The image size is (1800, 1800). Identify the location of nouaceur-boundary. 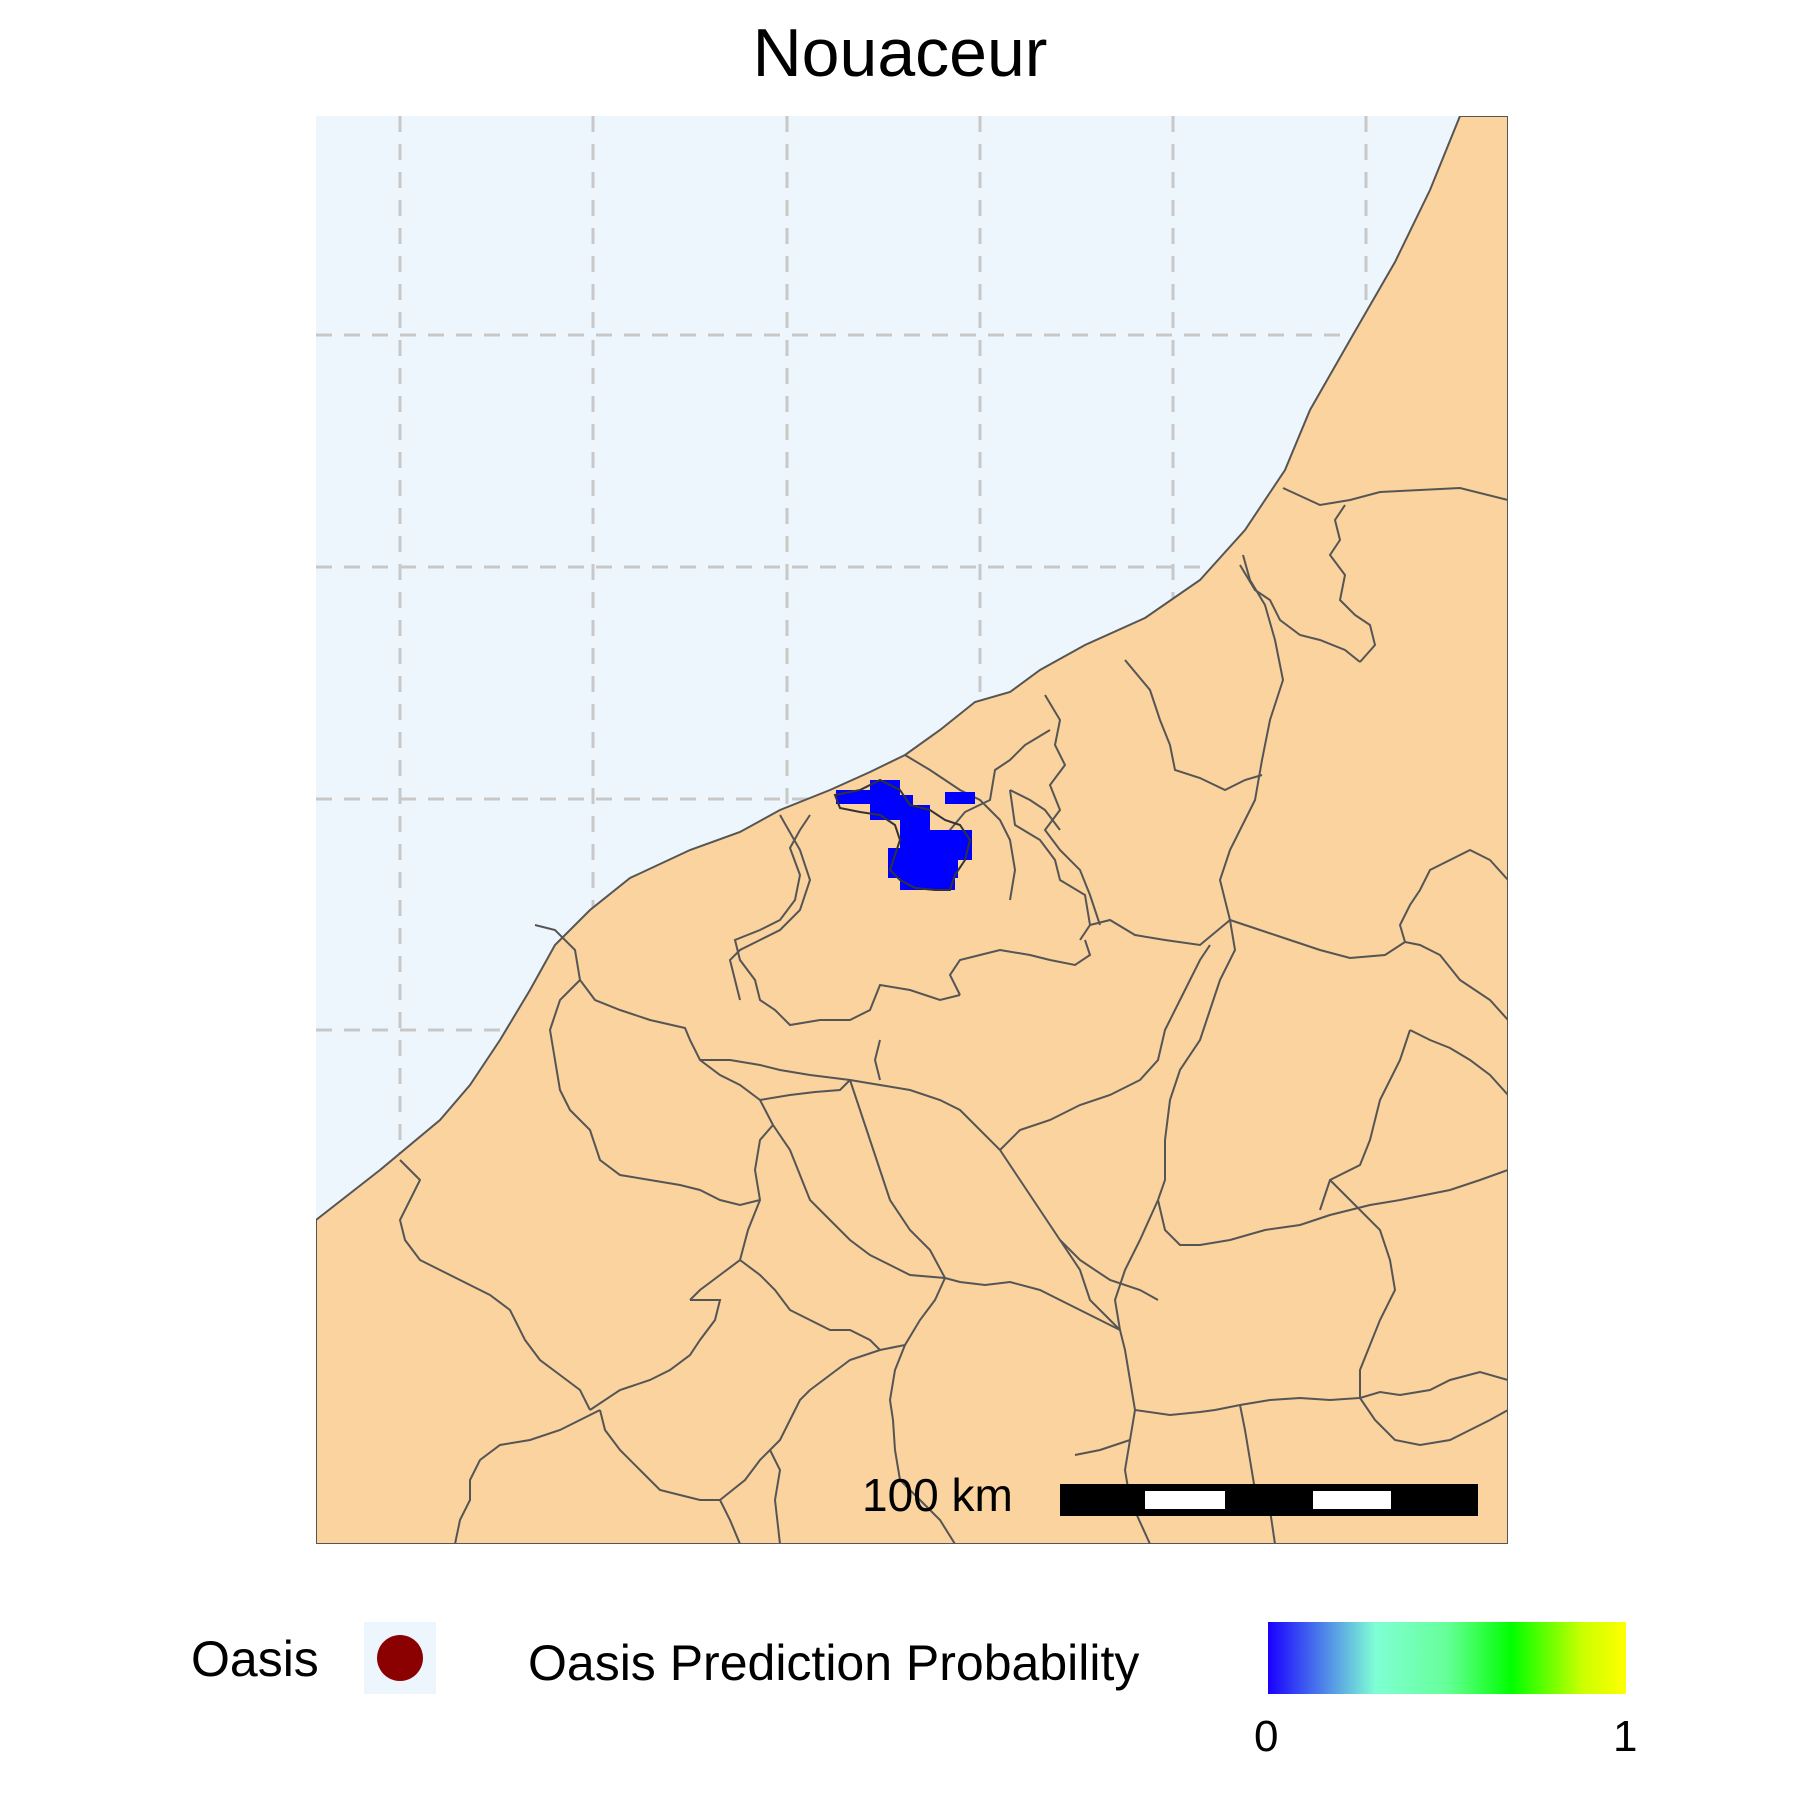
(902, 834).